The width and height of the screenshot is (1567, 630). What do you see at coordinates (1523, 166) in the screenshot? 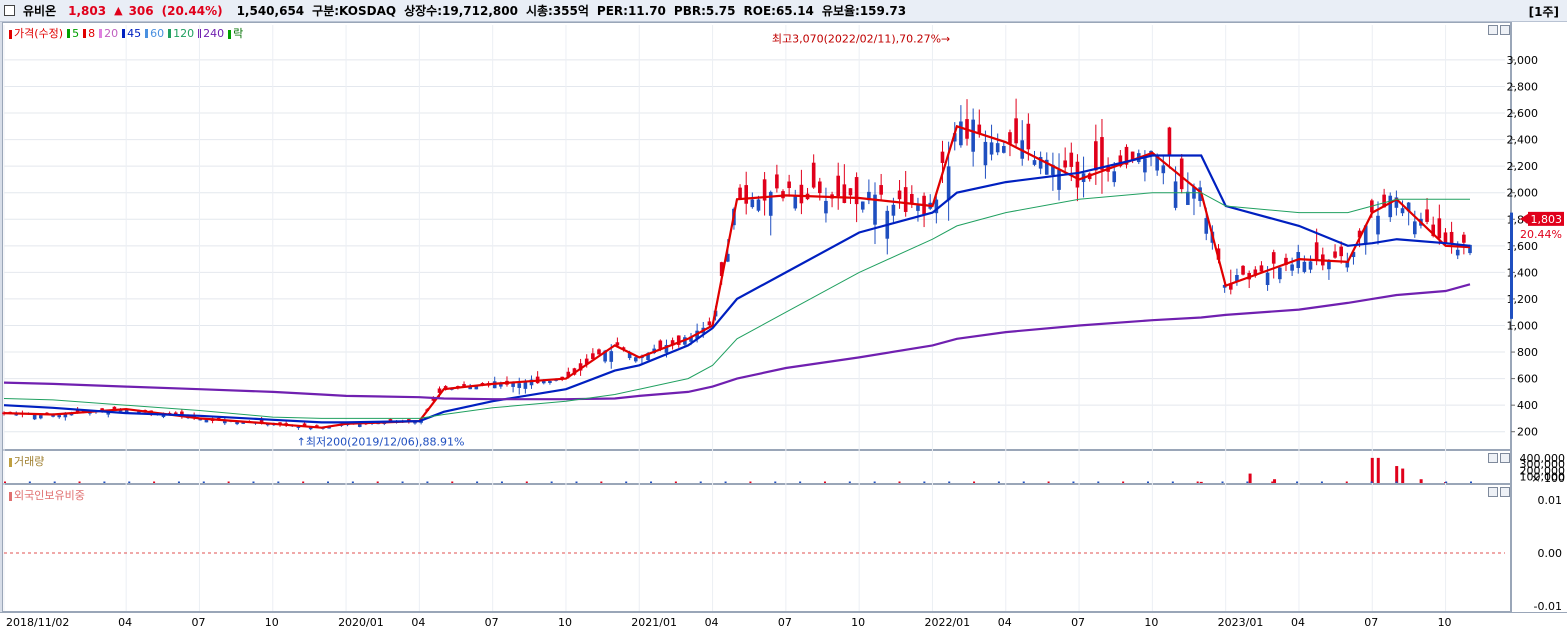
I see `price-tick-label: 2,200` at bounding box center [1523, 166].